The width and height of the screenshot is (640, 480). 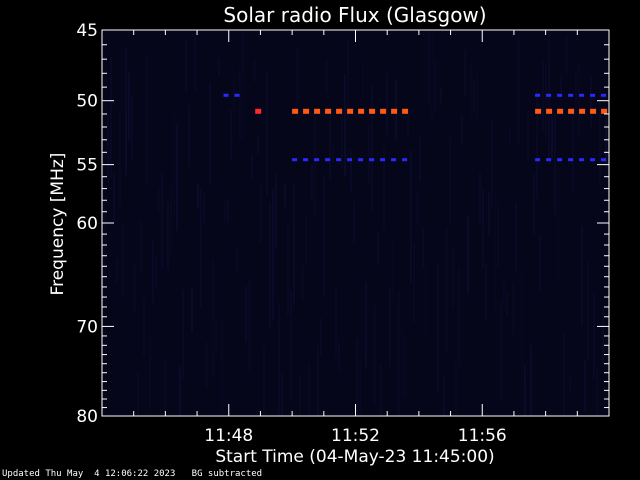 I want to click on x-tick-label: 11:48, so click(x=228, y=436).